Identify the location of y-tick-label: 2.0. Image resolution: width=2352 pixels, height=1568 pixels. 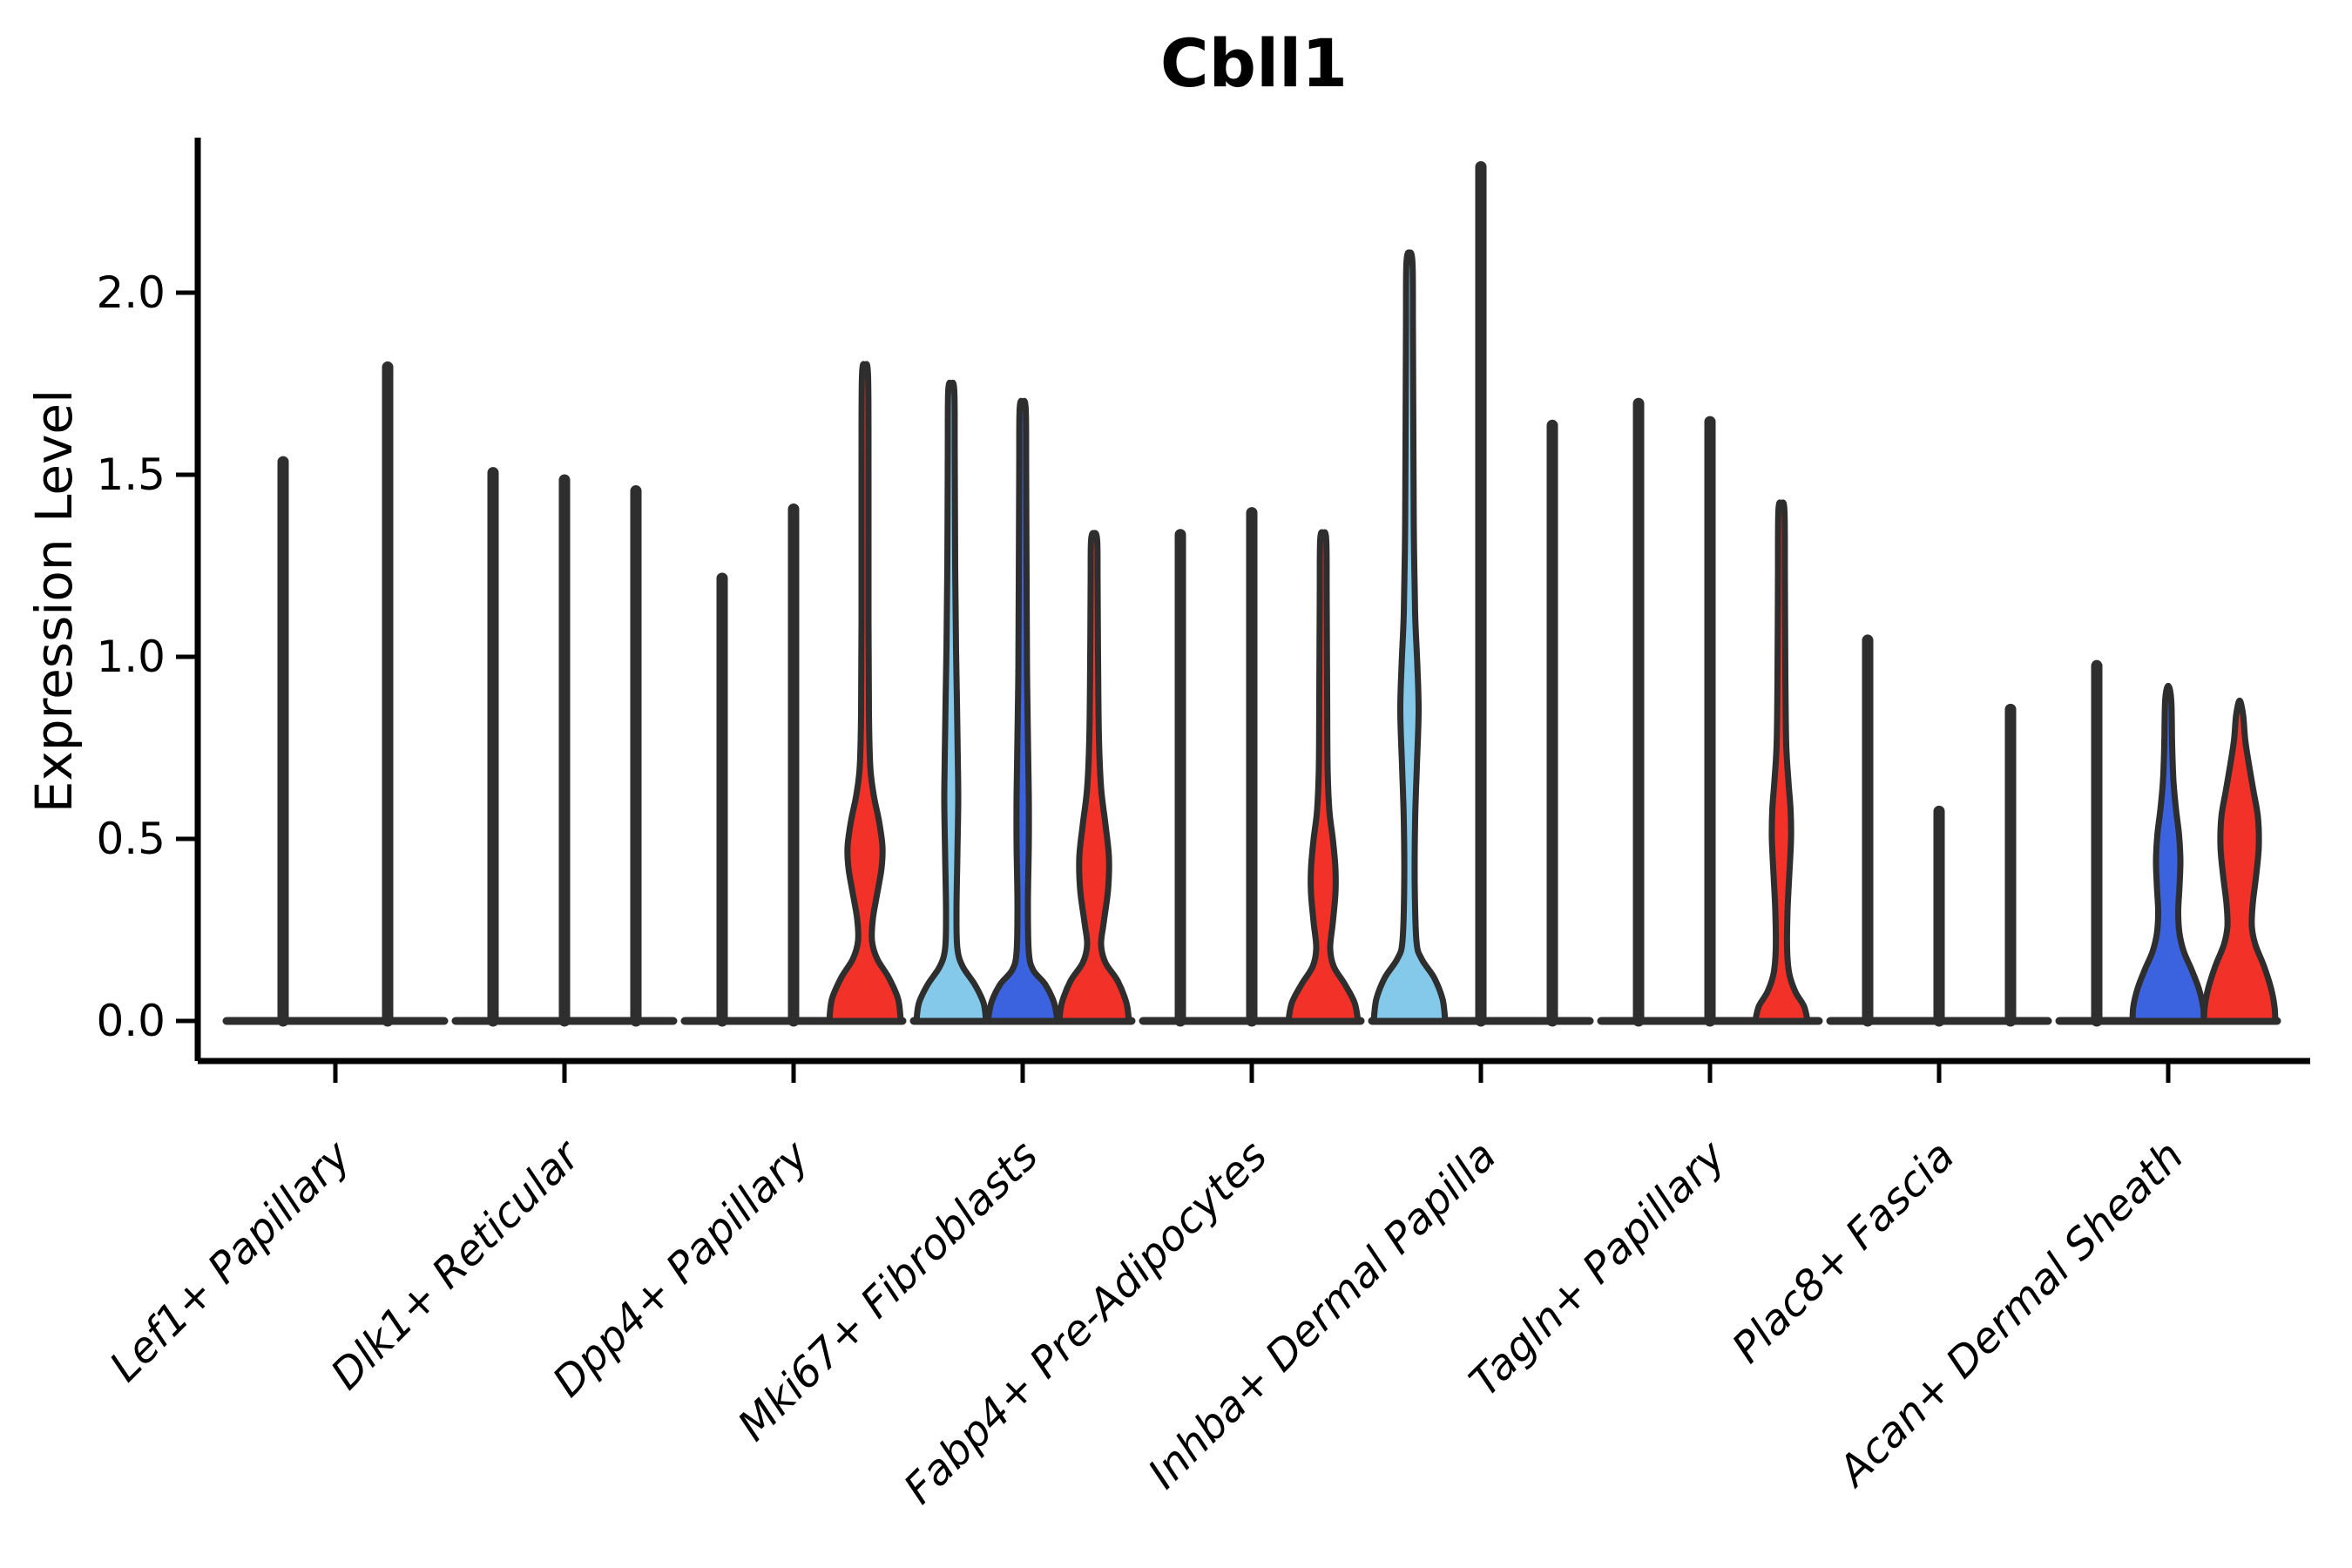
(131, 292).